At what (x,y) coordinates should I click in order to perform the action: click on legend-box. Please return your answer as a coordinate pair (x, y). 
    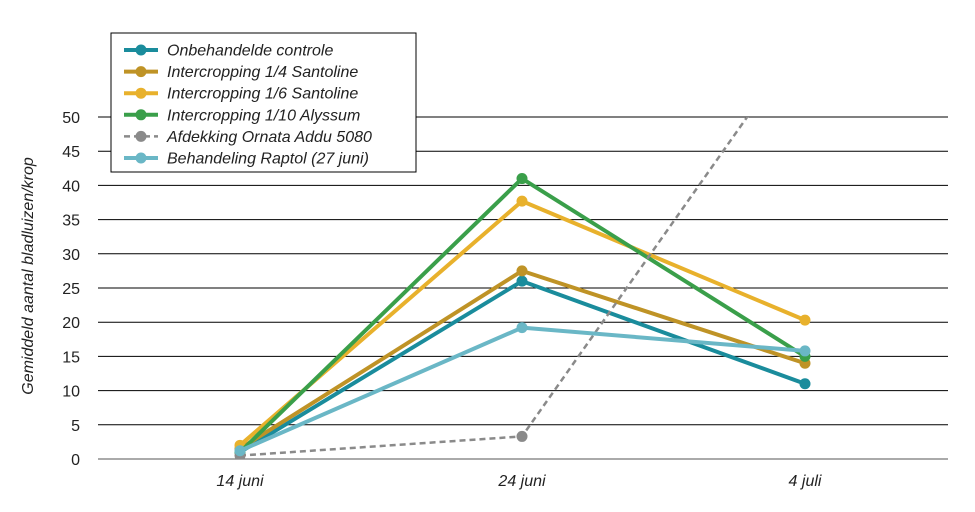
    Looking at the image, I should click on (263, 102).